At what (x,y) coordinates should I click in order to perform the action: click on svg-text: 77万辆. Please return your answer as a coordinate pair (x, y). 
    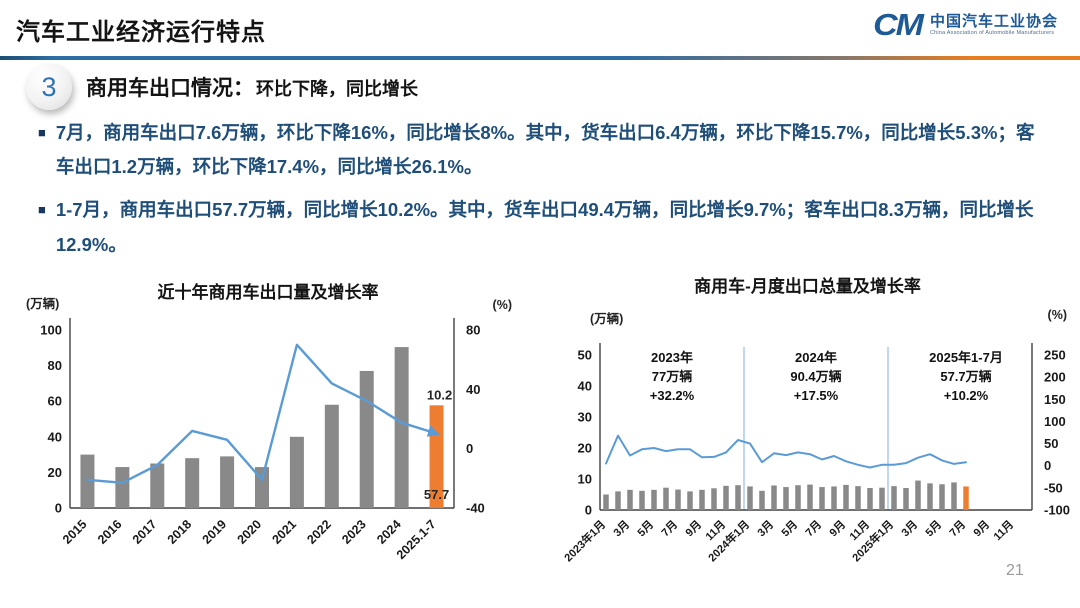
    Looking at the image, I should click on (672, 376).